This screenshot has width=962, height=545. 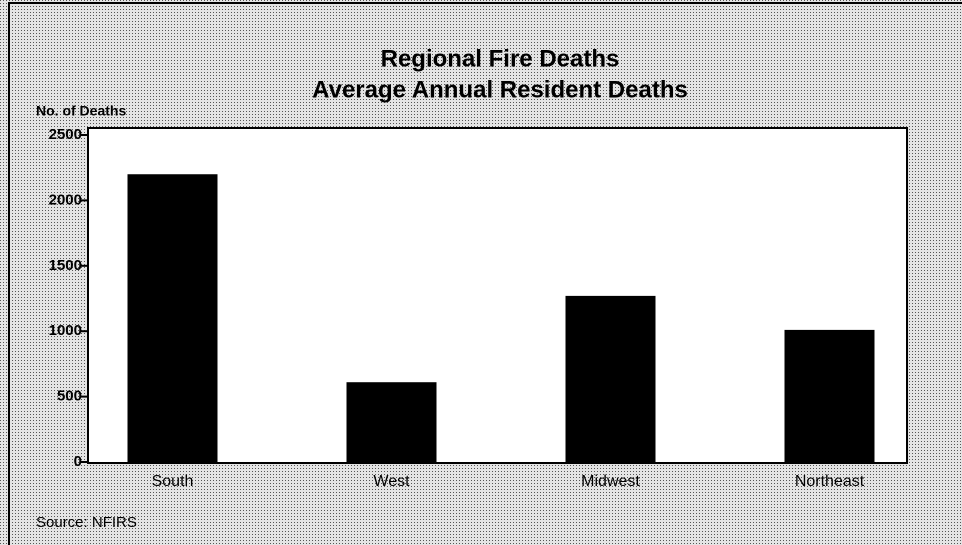 What do you see at coordinates (830, 481) in the screenshot?
I see `x-tick-label: Northeast` at bounding box center [830, 481].